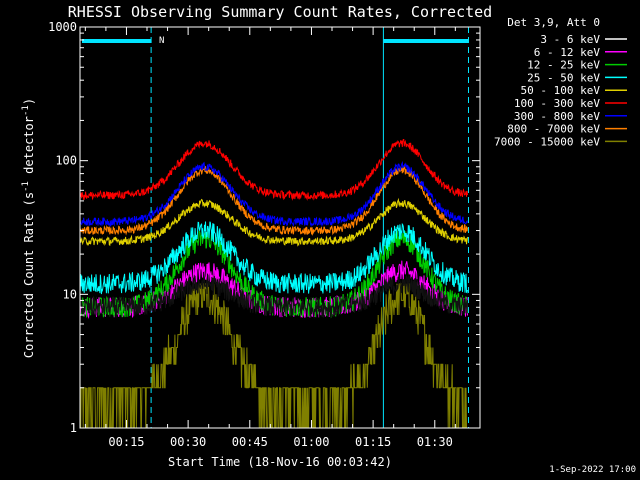  I want to click on legend-label: 7000 - 15000 keV, so click(547, 141).